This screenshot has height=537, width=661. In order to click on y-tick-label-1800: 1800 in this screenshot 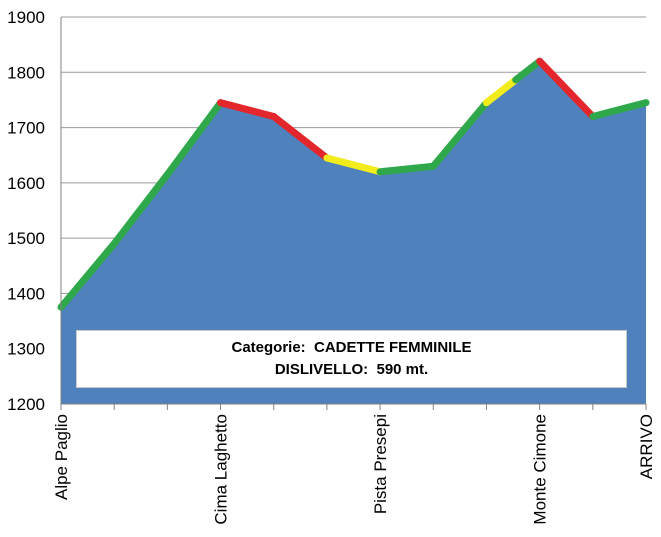, I will do `click(26, 72)`.